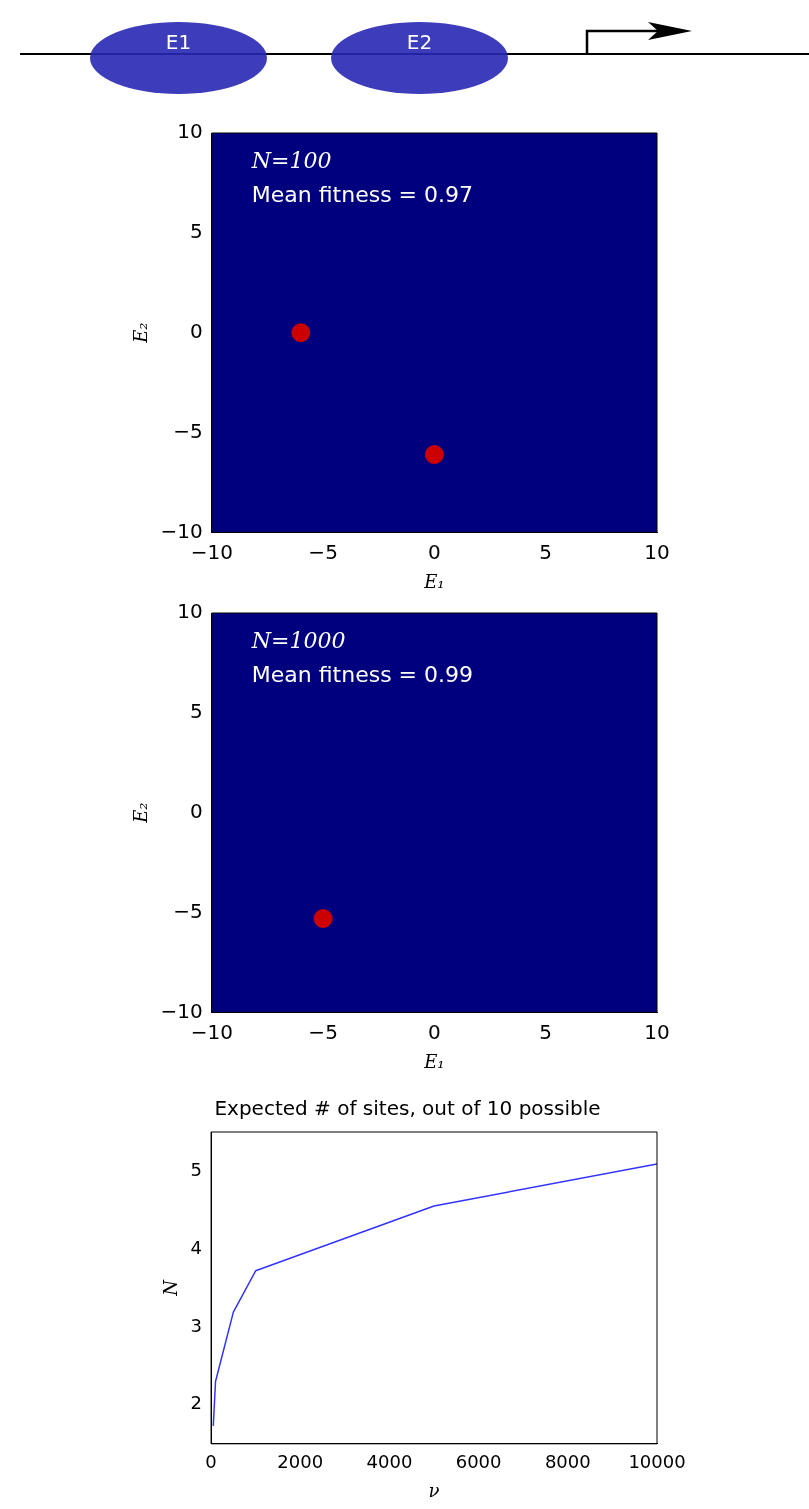 The width and height of the screenshot is (809, 1509). What do you see at coordinates (419, 58) in the screenshot?
I see `ellipse-shape: E2` at bounding box center [419, 58].